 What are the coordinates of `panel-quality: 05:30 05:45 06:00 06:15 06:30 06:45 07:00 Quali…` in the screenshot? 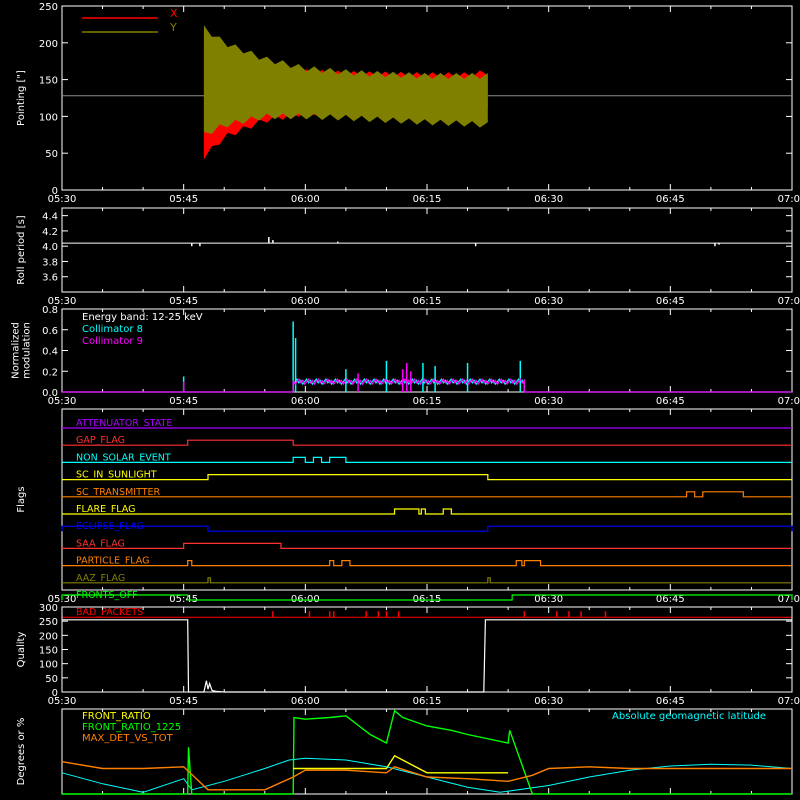 It's located at (408, 655).